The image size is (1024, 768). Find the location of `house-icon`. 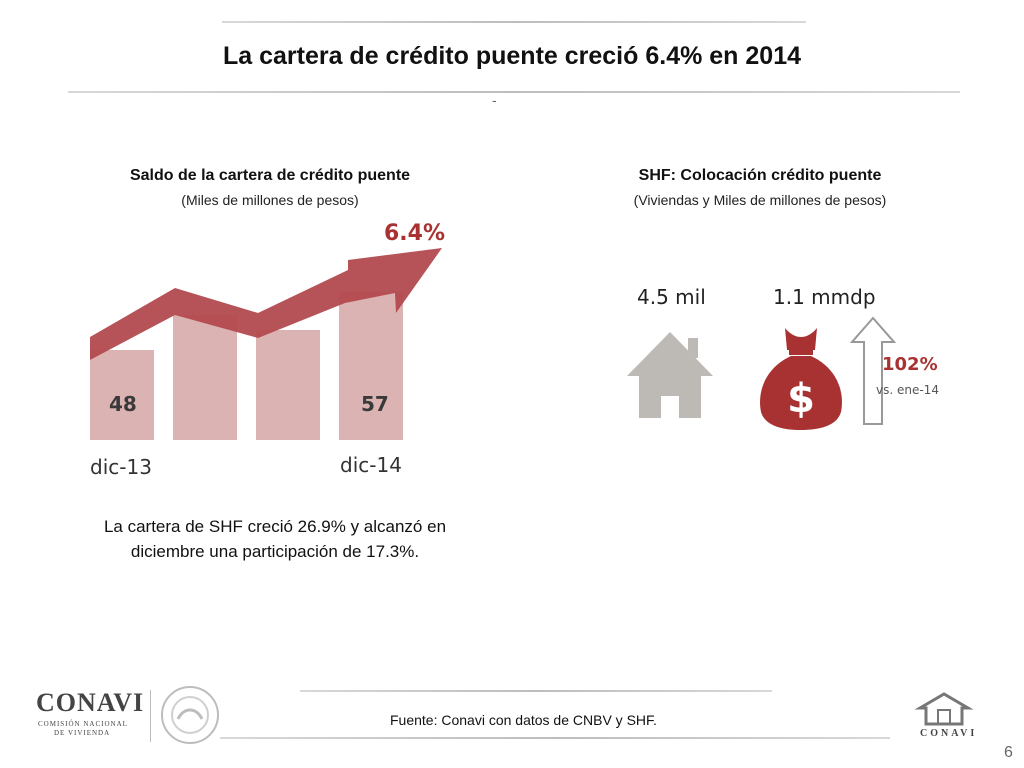

house-icon is located at coordinates (670, 375).